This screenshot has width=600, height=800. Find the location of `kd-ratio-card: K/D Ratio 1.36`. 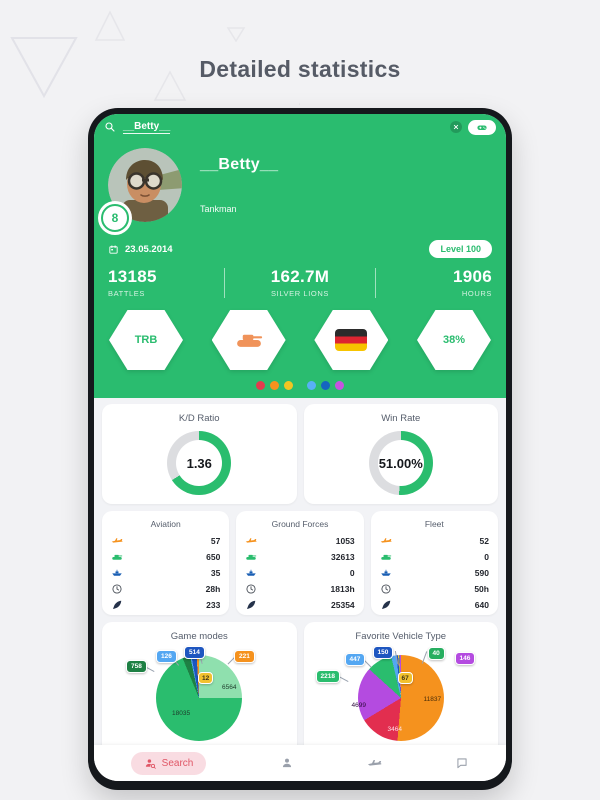

kd-ratio-card: K/D Ratio 1.36 is located at coordinates (199, 454).